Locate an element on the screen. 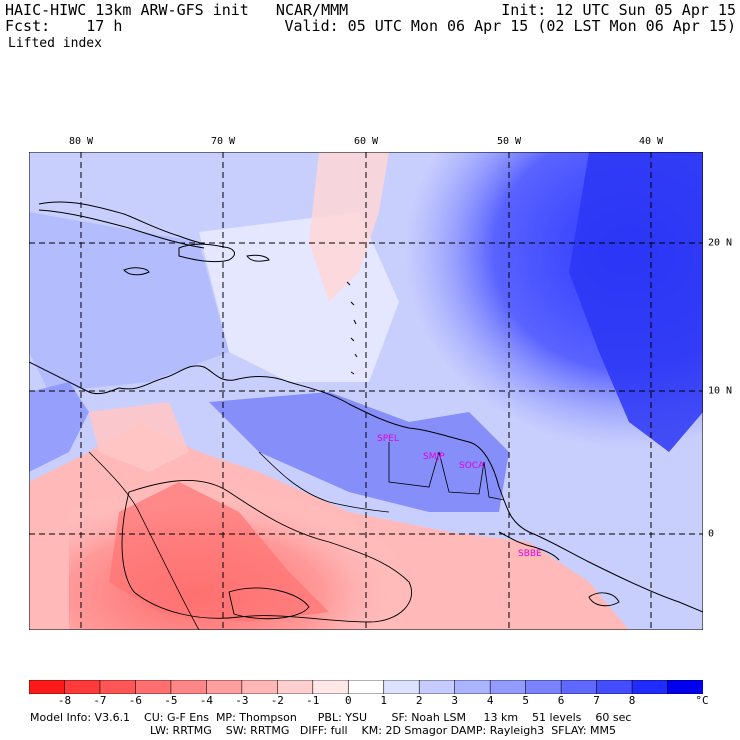  colorbar-tick-label: 8 is located at coordinates (632, 700).